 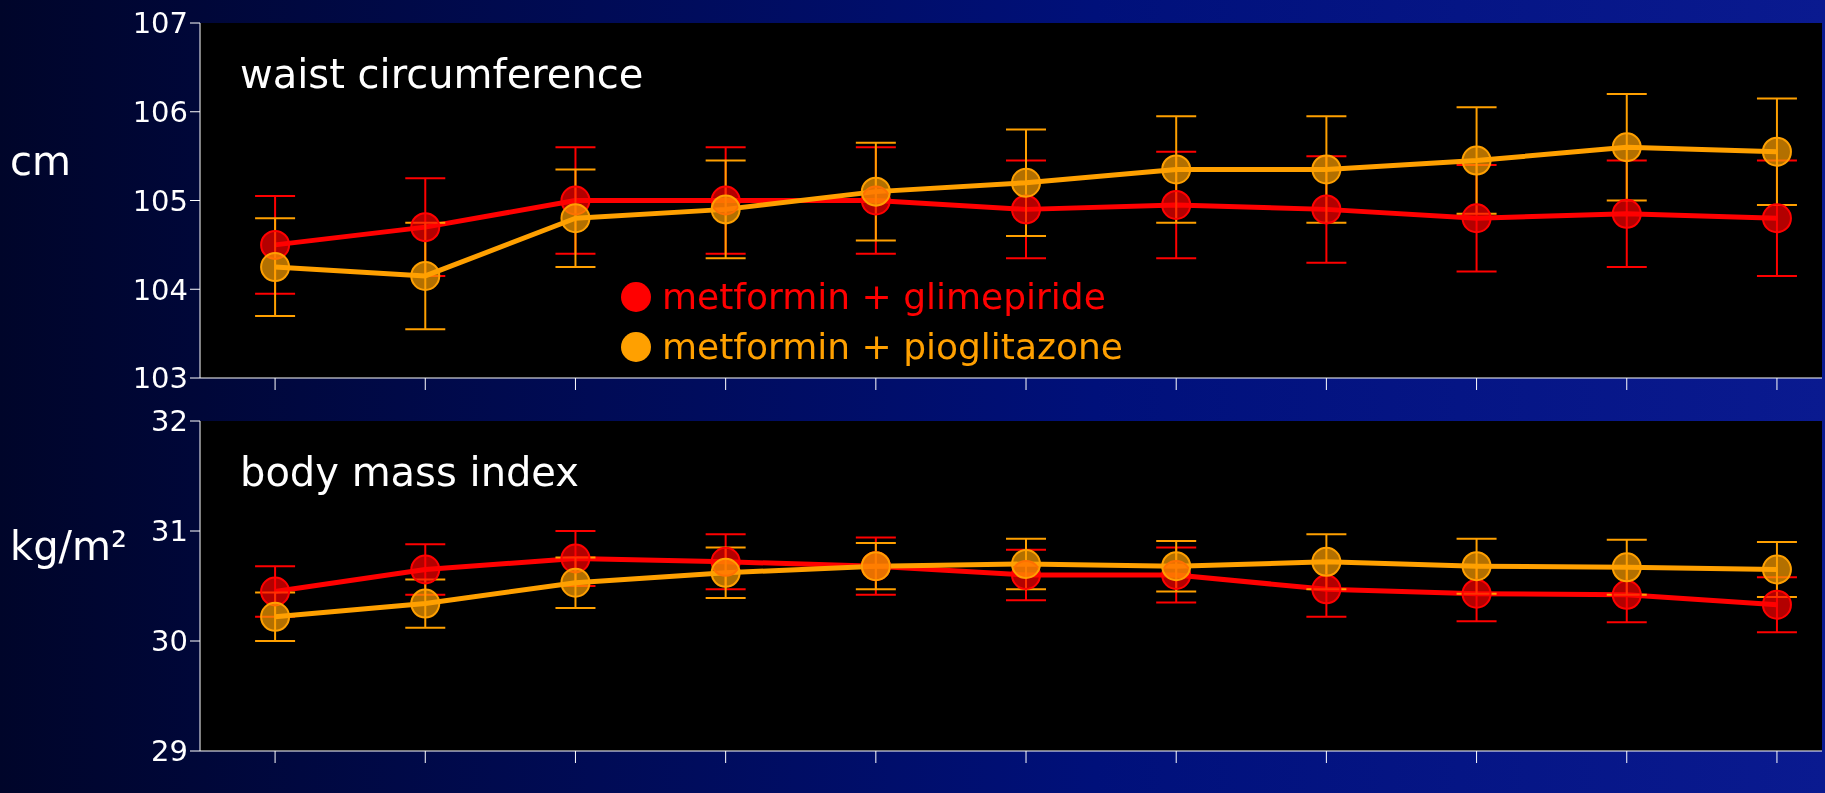 I want to click on y-axis-title: kg/m², so click(x=69, y=546).